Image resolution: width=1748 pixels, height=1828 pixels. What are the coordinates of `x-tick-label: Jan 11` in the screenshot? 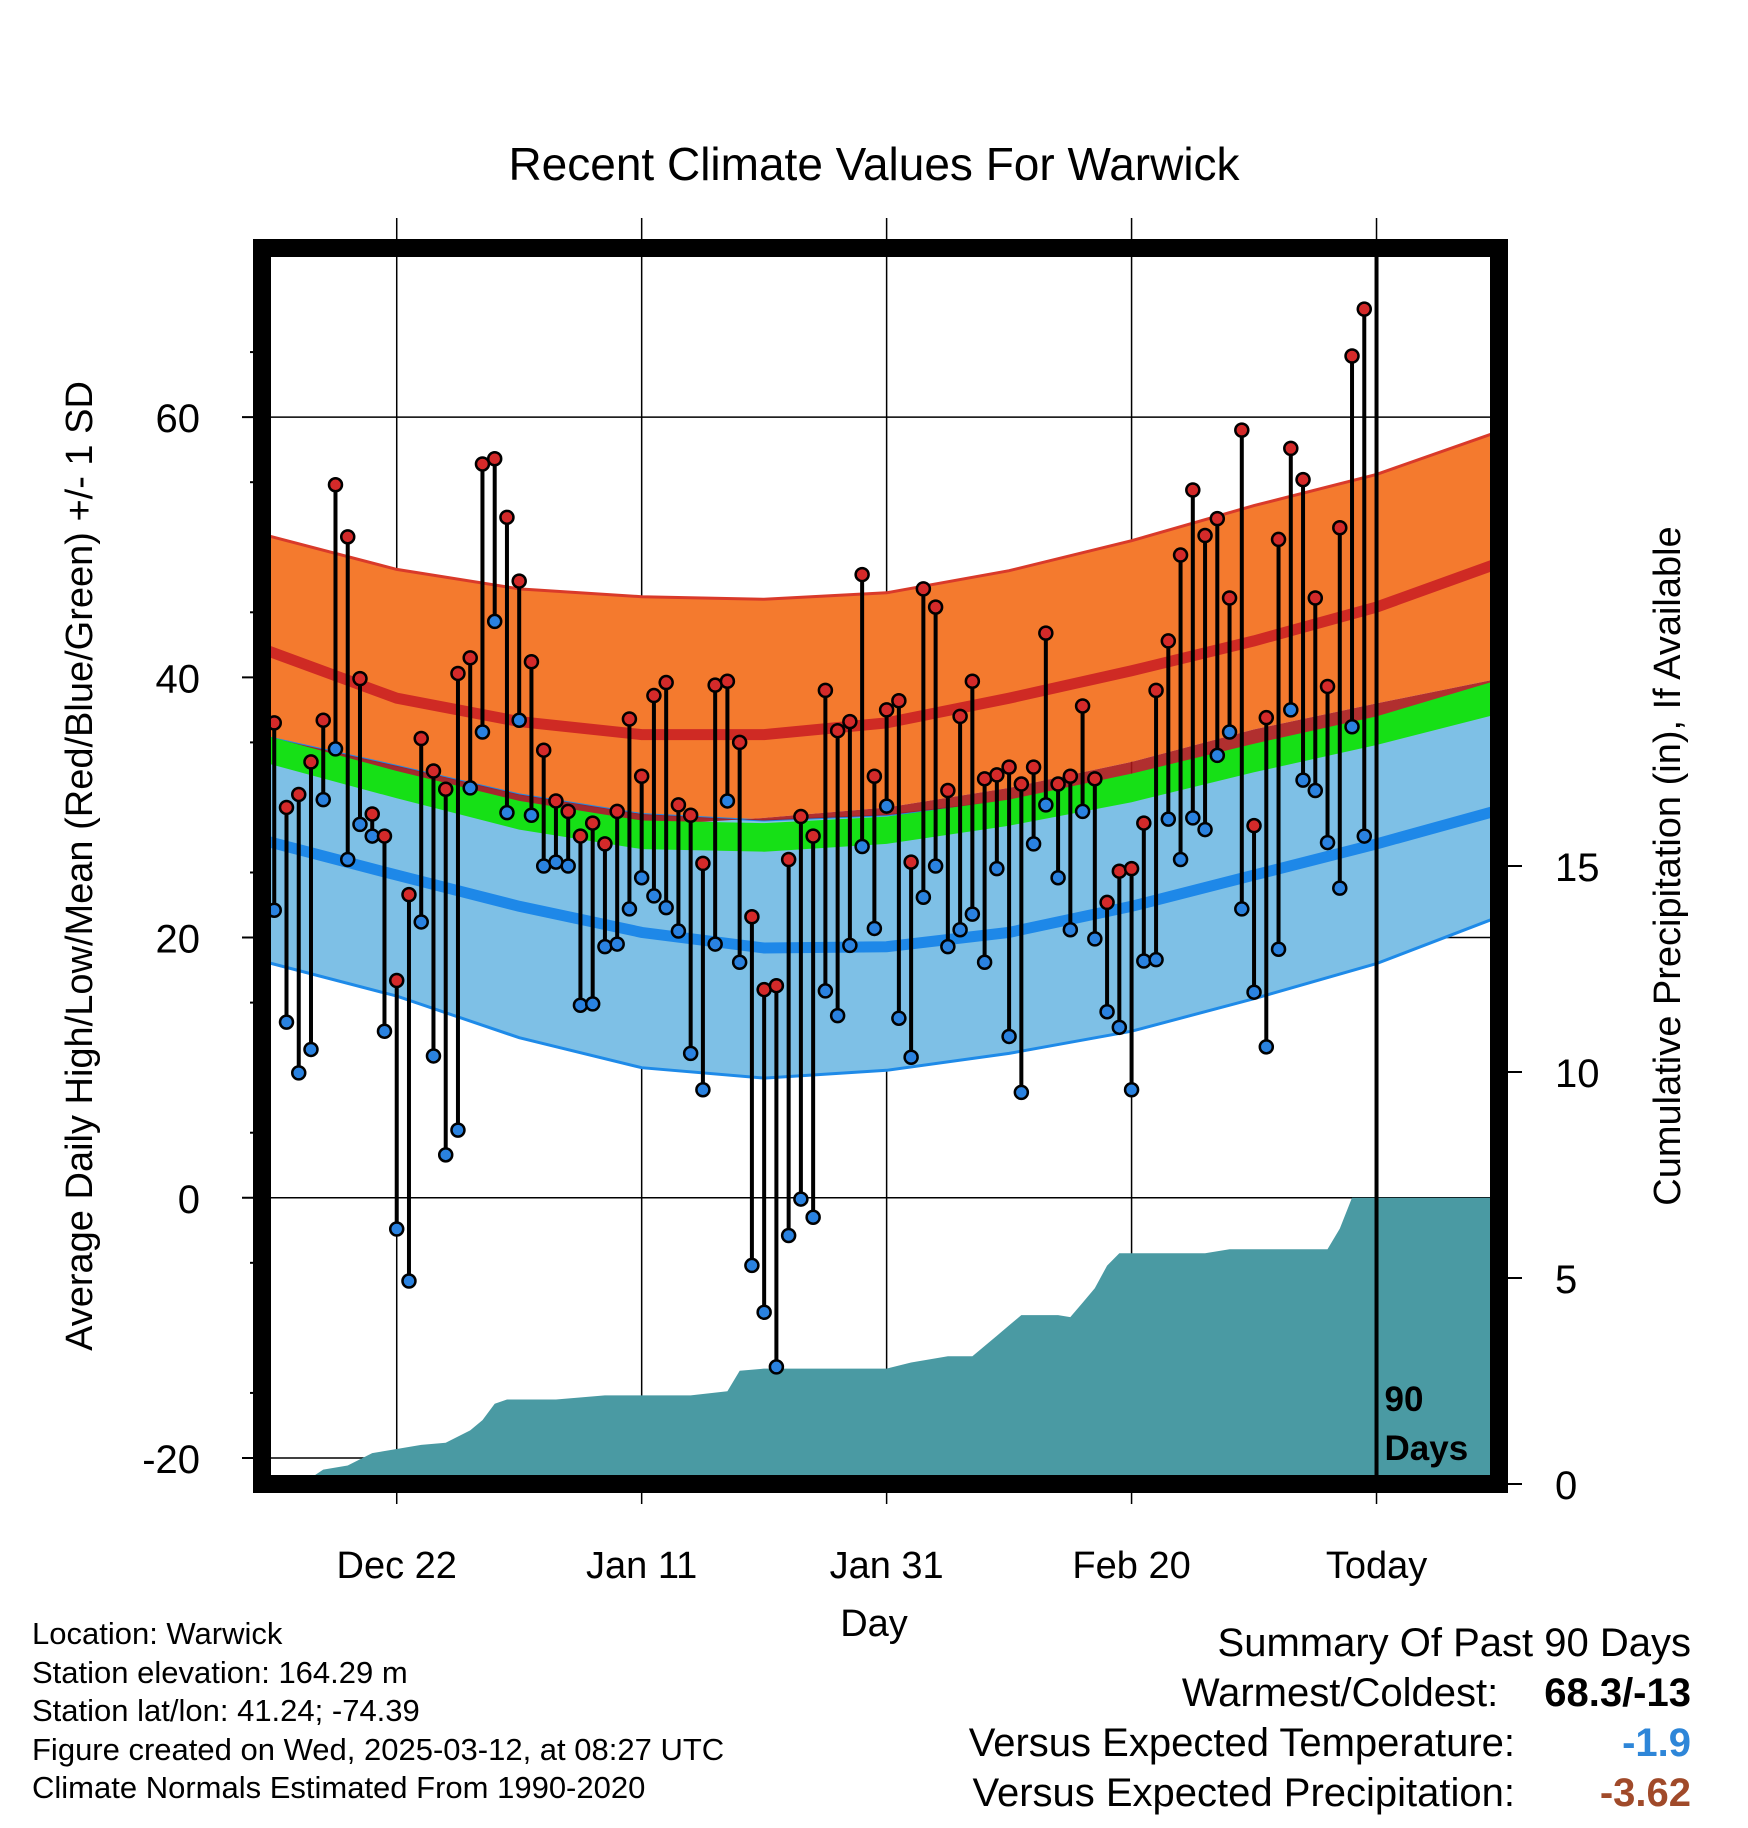 It's located at (641, 1566).